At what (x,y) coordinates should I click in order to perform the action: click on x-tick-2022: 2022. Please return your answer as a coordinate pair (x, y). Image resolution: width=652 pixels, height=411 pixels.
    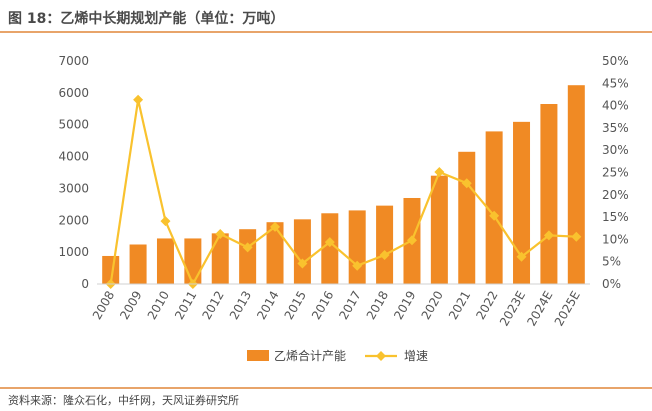
    Looking at the image, I should click on (486, 305).